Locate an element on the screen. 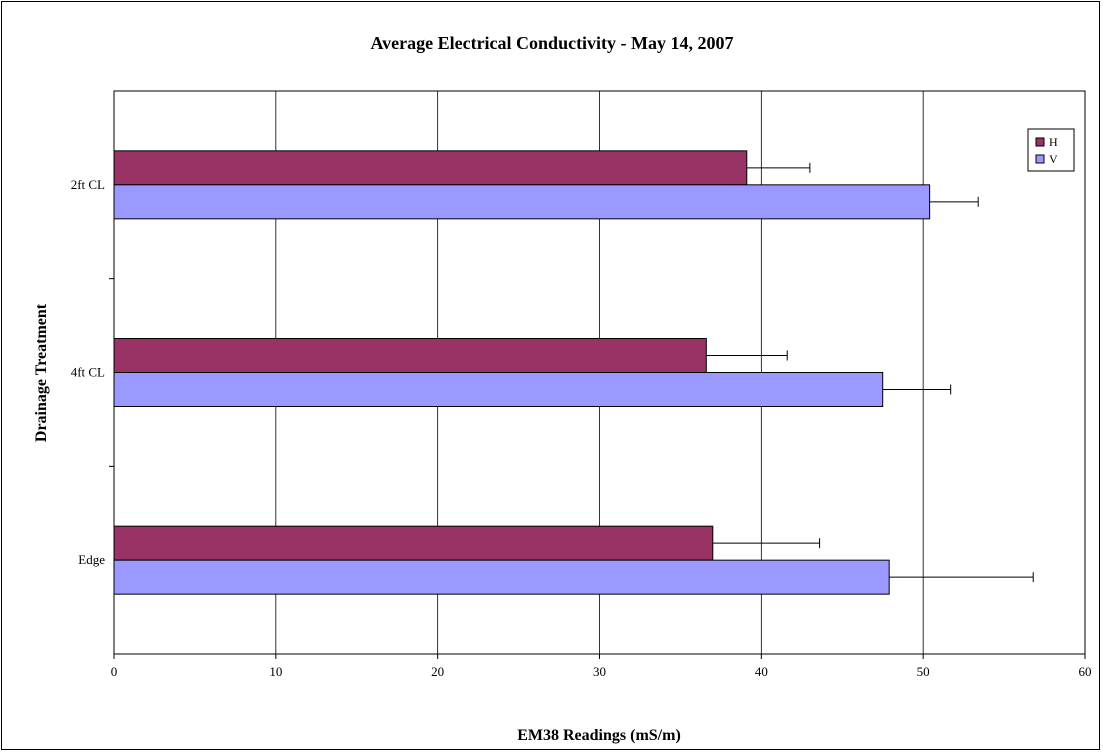  x-tick-label: 0 is located at coordinates (114, 671).